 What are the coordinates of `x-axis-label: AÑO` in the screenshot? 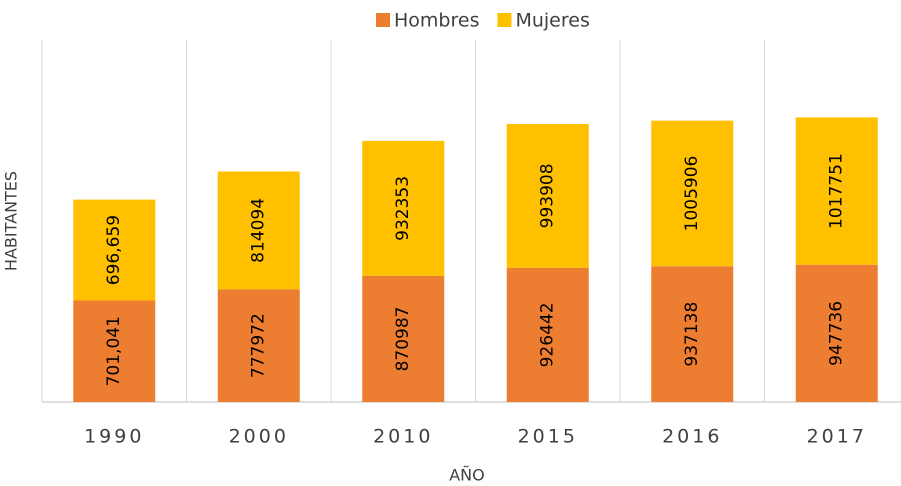 It's located at (467, 475).